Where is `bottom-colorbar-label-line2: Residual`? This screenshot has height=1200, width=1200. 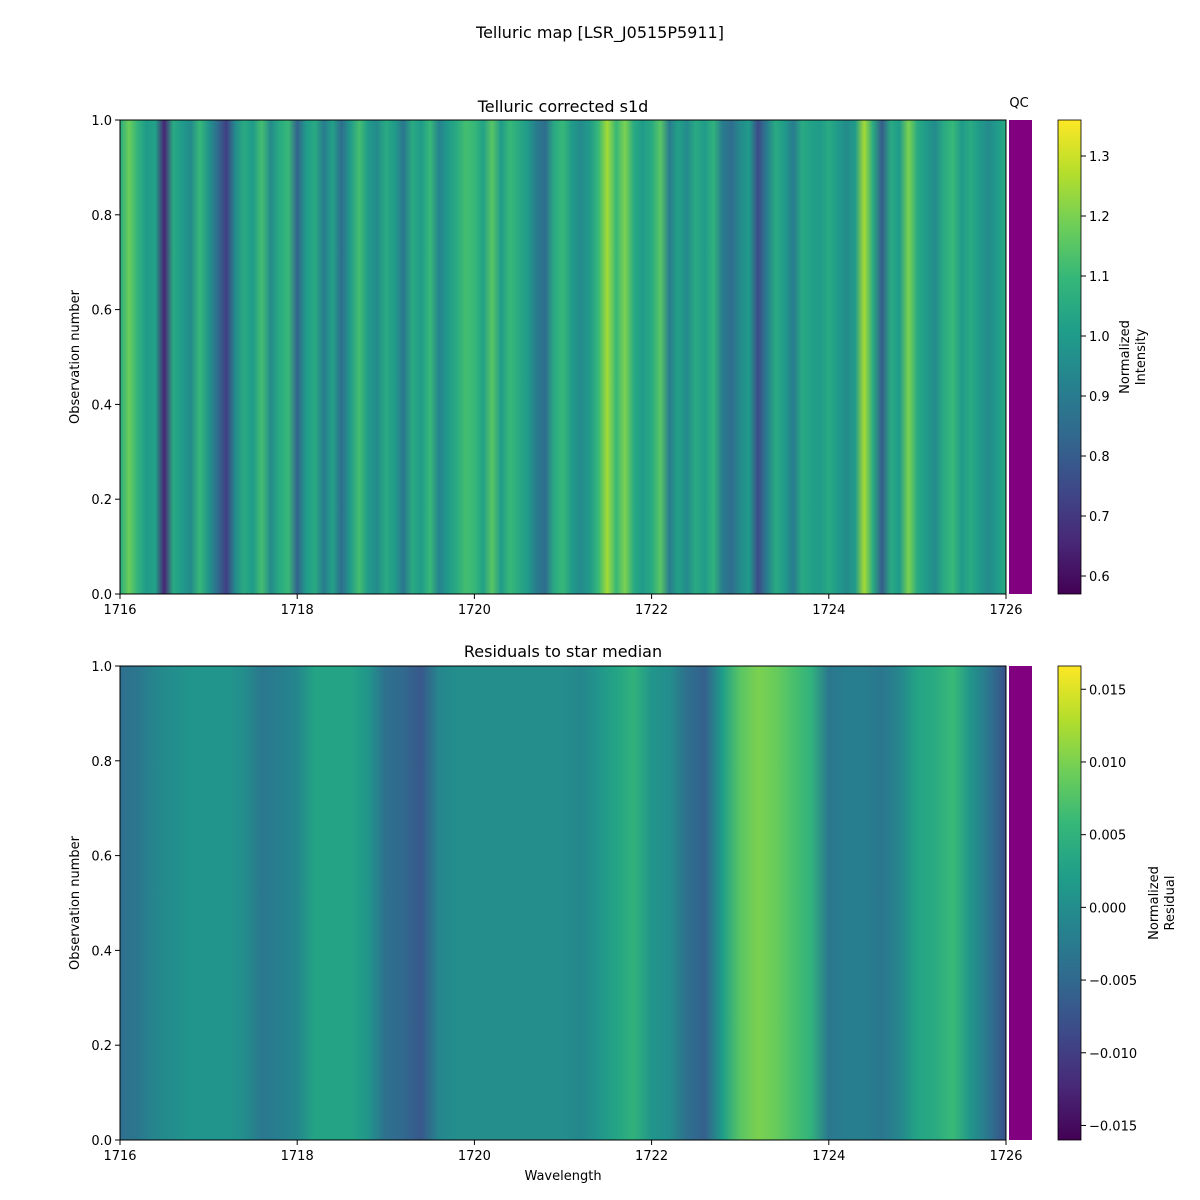
bottom-colorbar-label-line2: Residual is located at coordinates (1170, 903).